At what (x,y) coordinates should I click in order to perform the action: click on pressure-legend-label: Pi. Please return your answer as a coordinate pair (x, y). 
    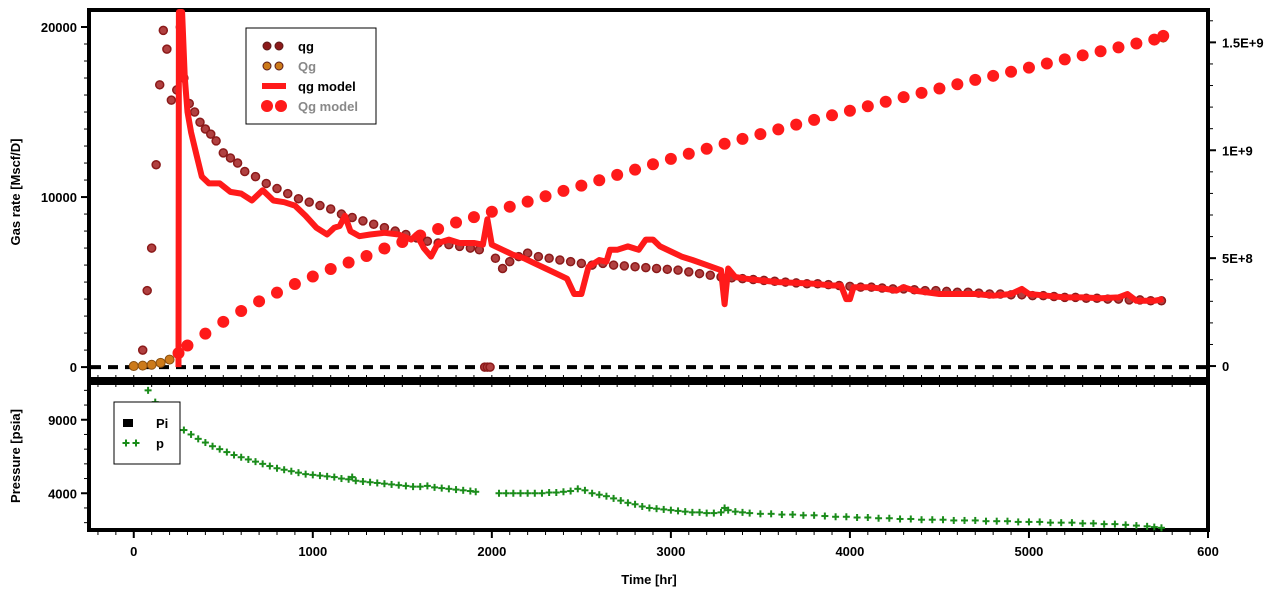
    Looking at the image, I should click on (162, 423).